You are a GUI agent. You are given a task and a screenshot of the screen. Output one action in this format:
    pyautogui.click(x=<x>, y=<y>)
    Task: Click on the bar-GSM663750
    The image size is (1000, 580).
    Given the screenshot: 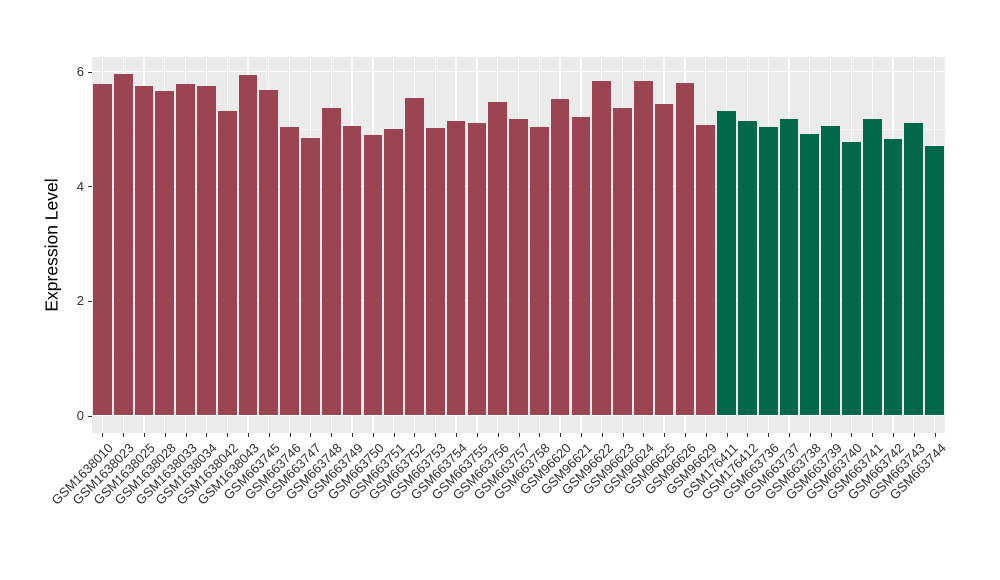 What is the action you would take?
    pyautogui.click(x=373, y=275)
    